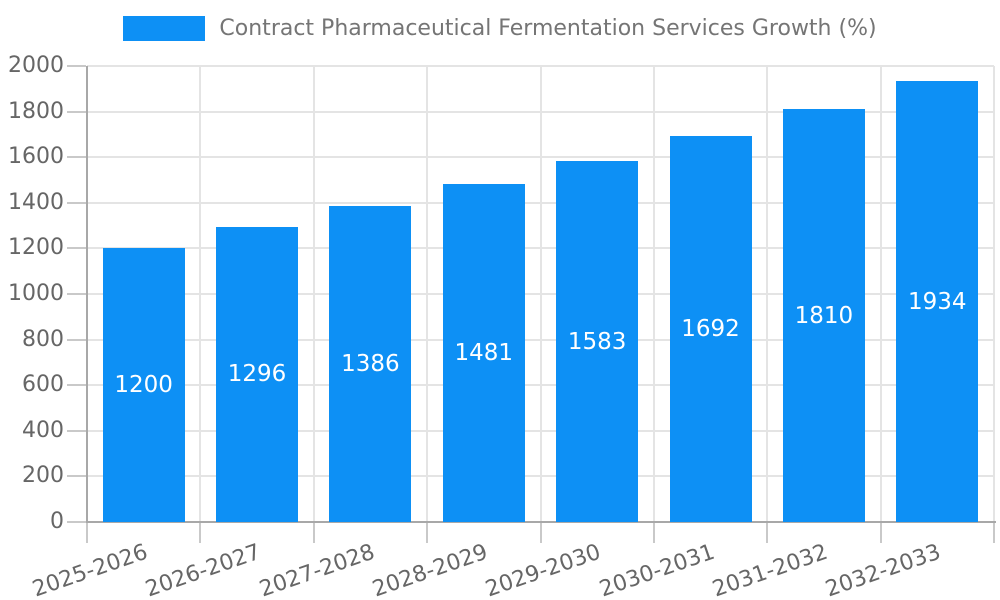 The image size is (1000, 600). I want to click on bar-value-label: 1934, so click(937, 301).